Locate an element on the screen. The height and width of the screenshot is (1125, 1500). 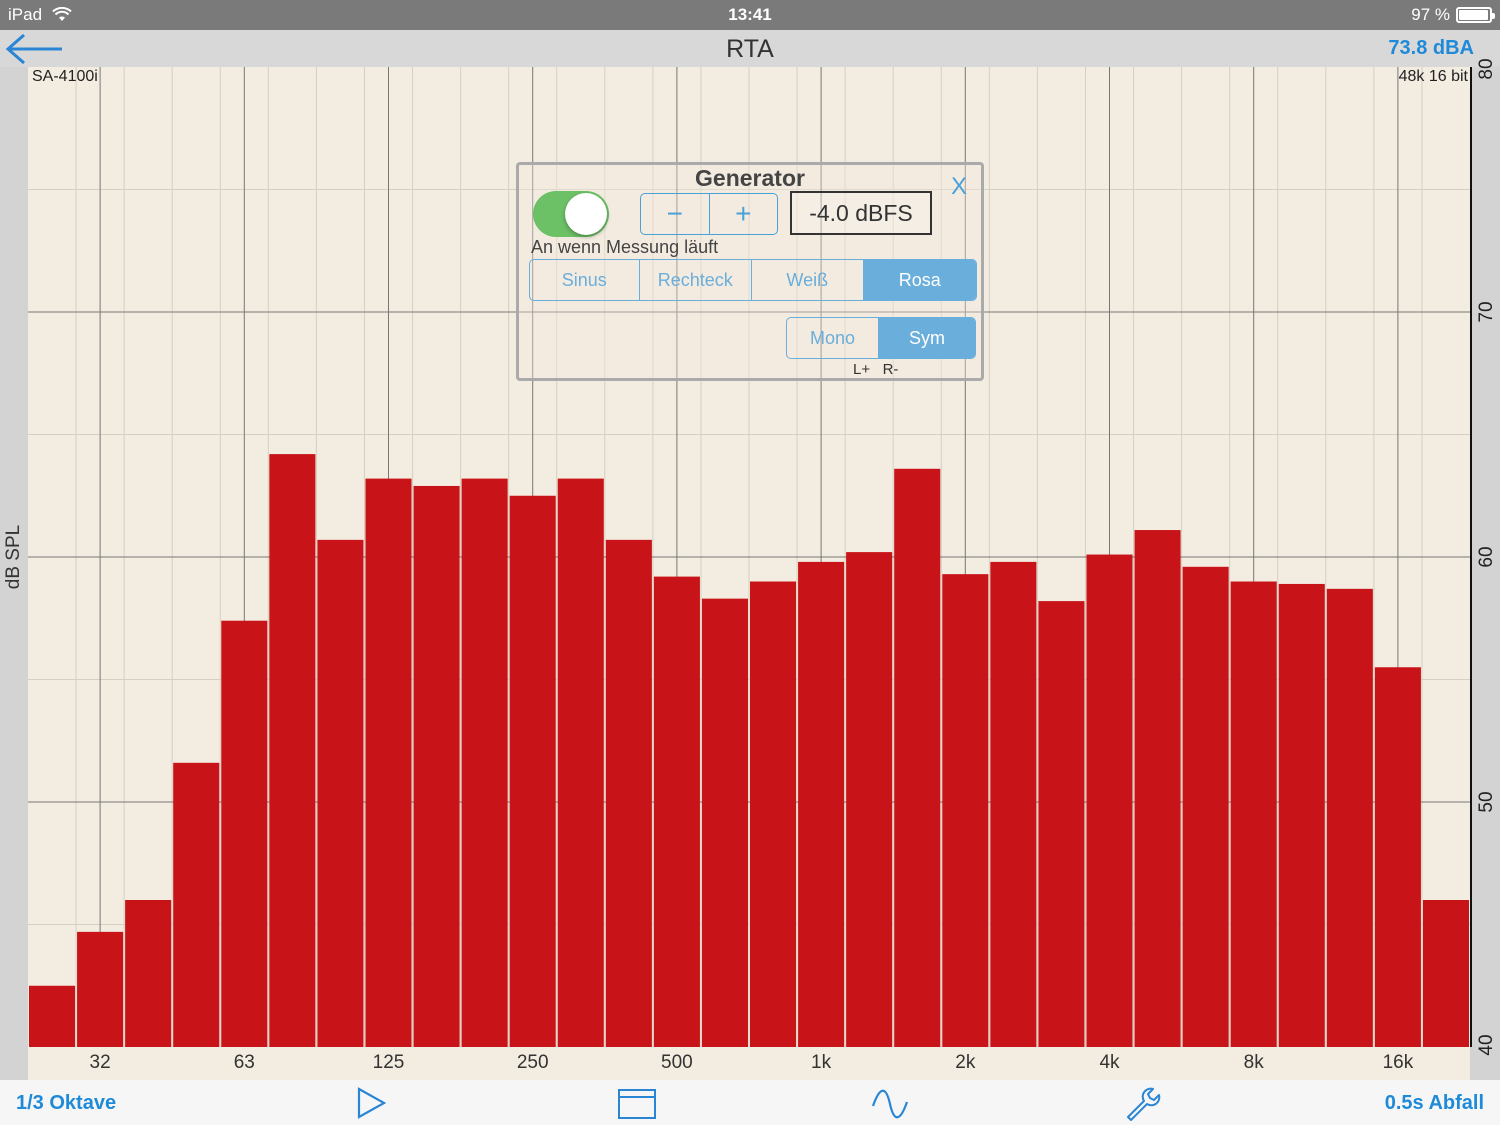
wave-icon is located at coordinates (890, 1103).